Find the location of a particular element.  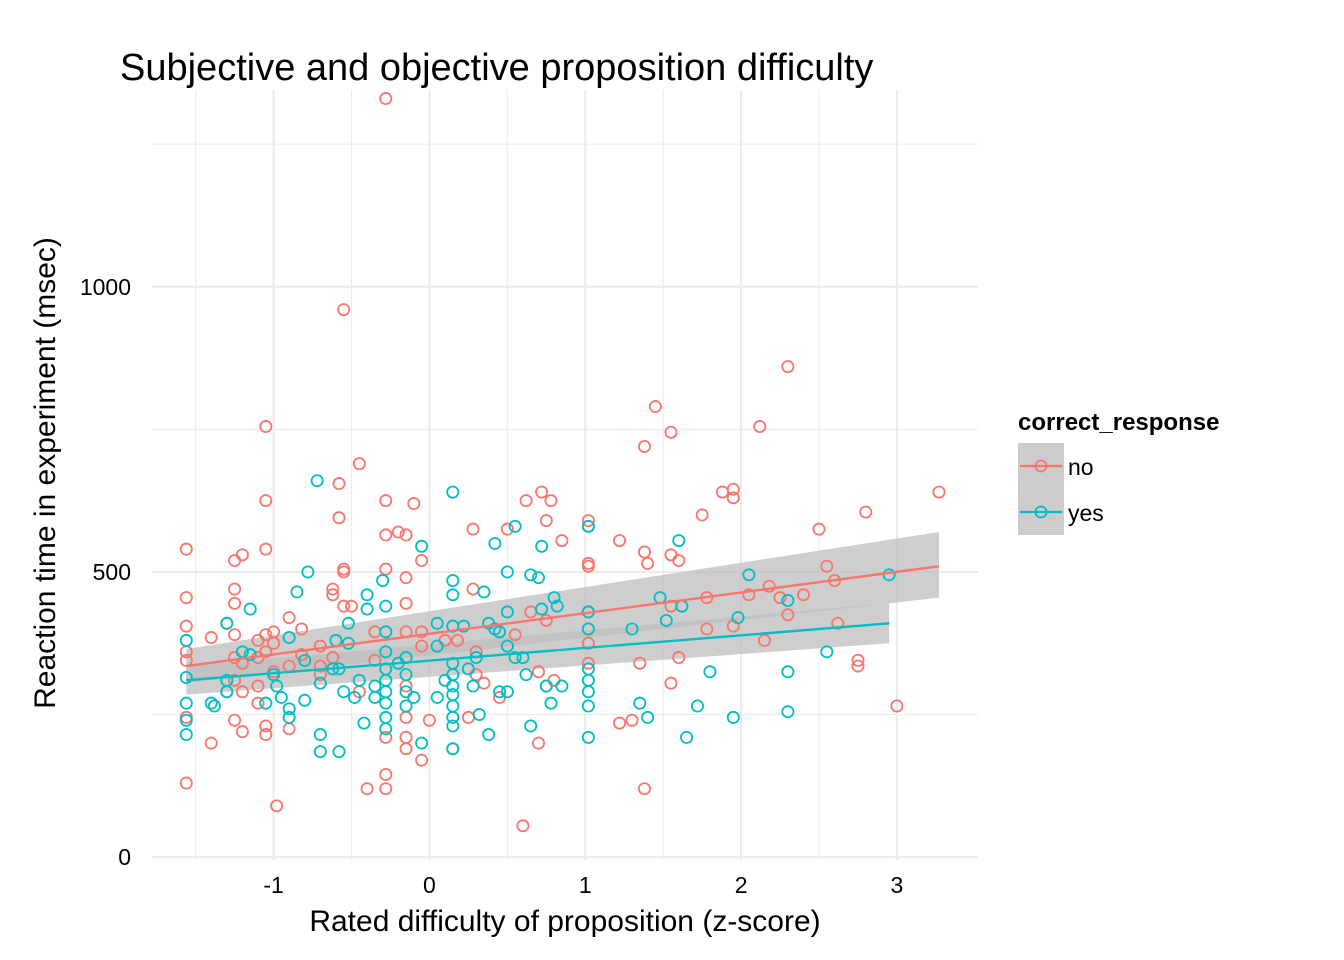

x-tick-label: 1 is located at coordinates (585, 885).